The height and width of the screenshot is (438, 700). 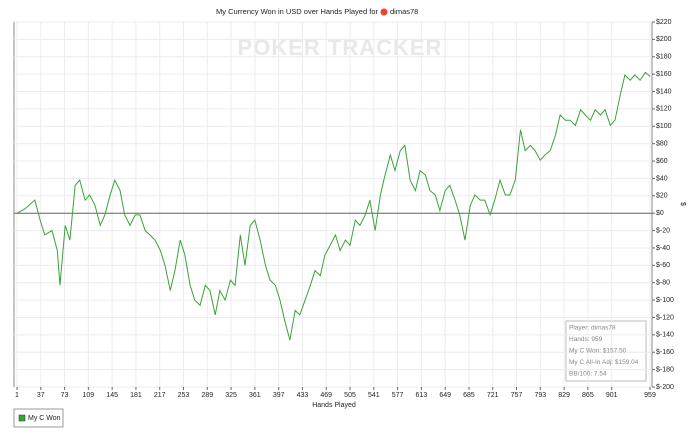 I want to click on x-tick-label: 959, so click(x=650, y=395).